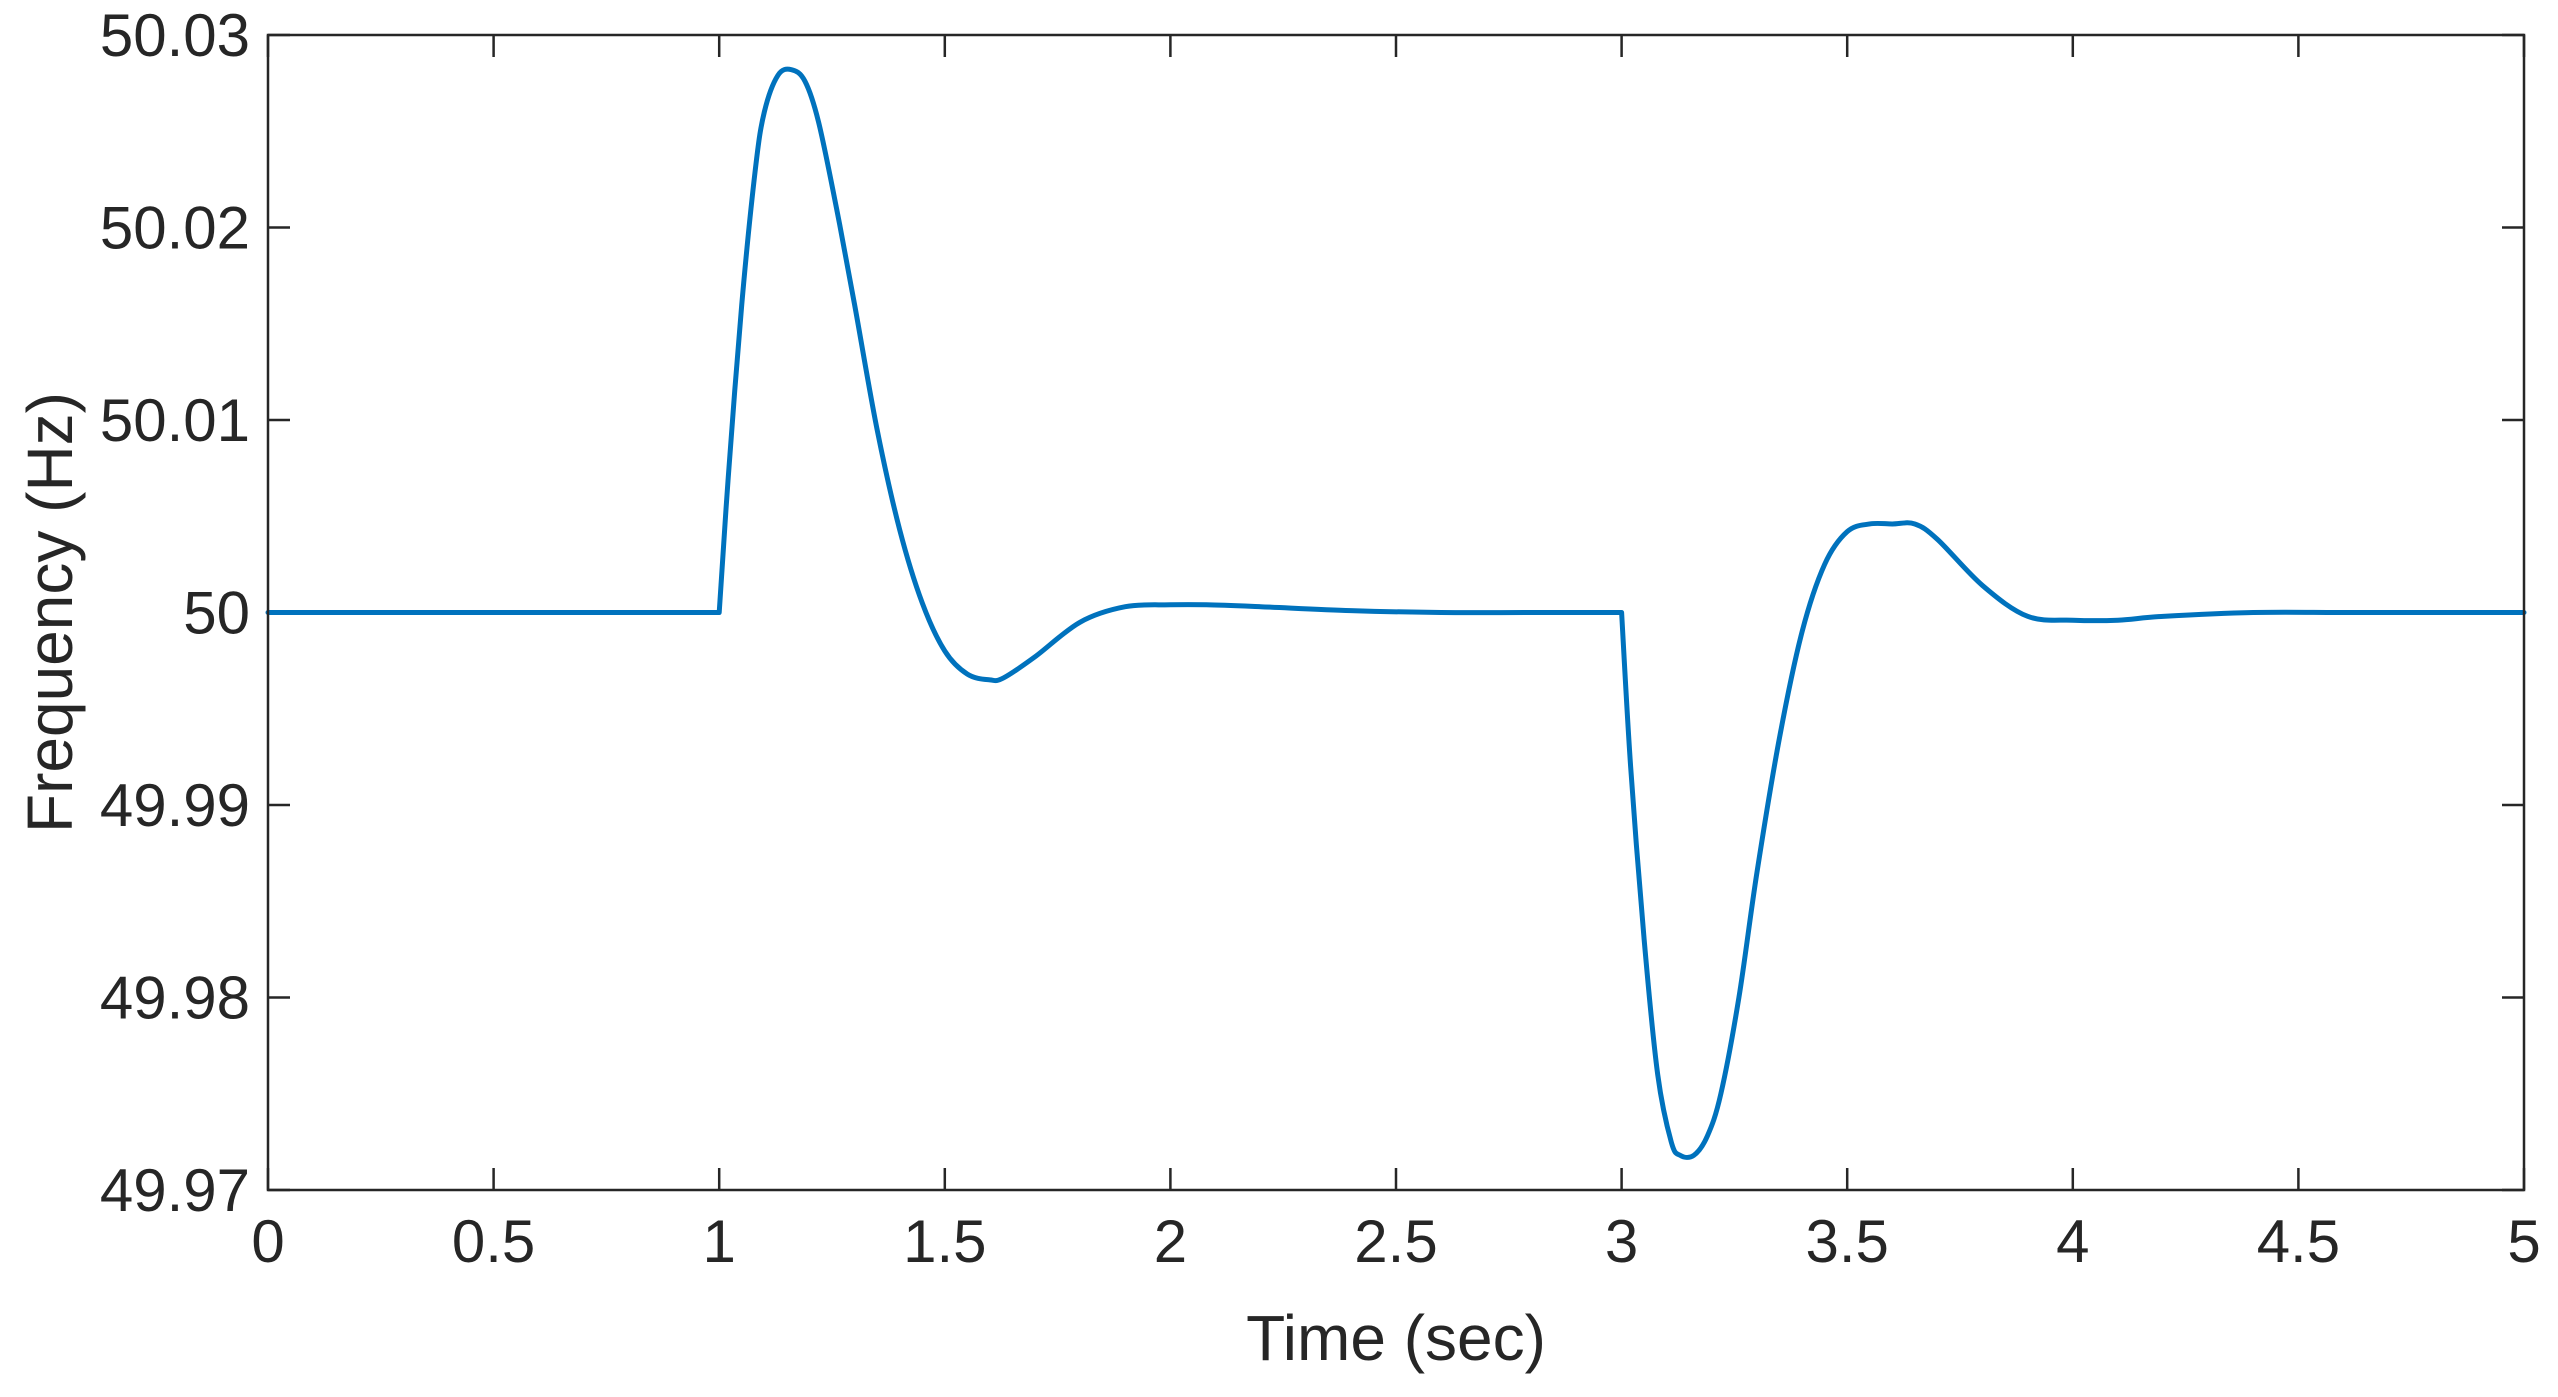 This screenshot has height=1397, width=2558. I want to click on x-tick-label: 0.5, so click(493, 1241).